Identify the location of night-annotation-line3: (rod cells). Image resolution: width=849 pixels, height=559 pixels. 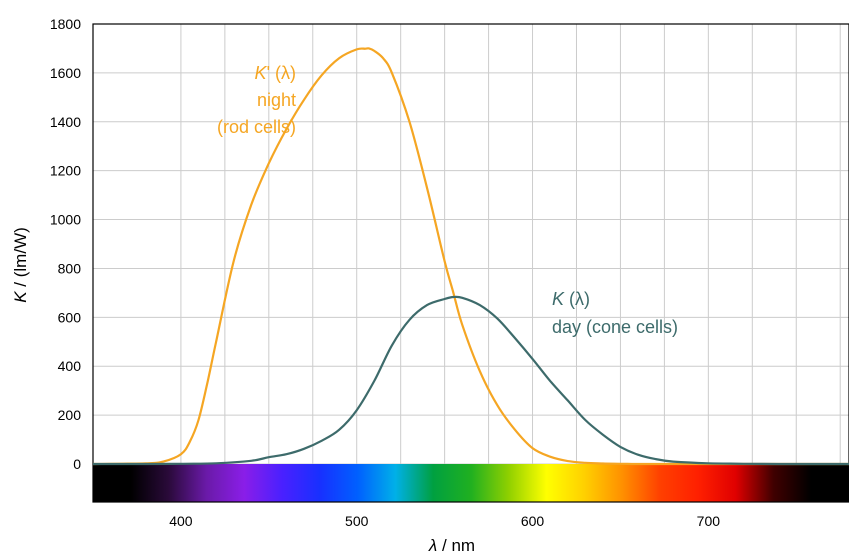
(256, 127).